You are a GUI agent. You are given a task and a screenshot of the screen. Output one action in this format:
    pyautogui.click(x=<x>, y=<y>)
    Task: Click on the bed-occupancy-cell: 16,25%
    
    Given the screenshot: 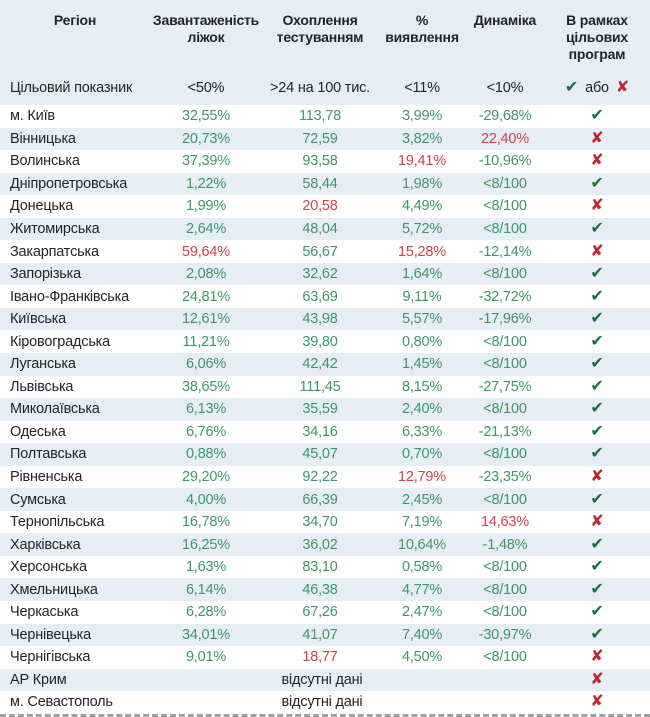 What is the action you would take?
    pyautogui.click(x=206, y=544)
    